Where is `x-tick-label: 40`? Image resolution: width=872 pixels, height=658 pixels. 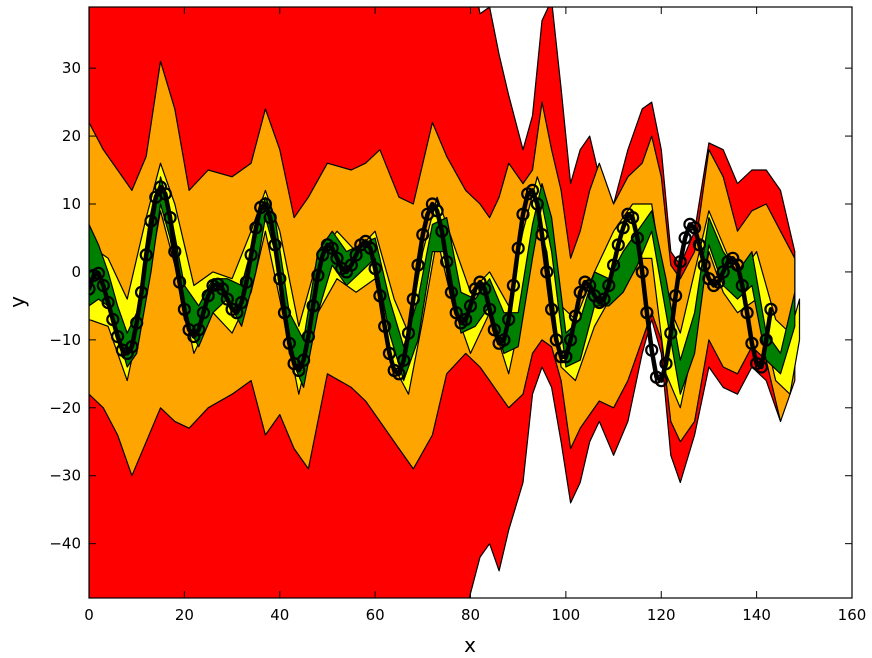 x-tick-label: 40 is located at coordinates (279, 615).